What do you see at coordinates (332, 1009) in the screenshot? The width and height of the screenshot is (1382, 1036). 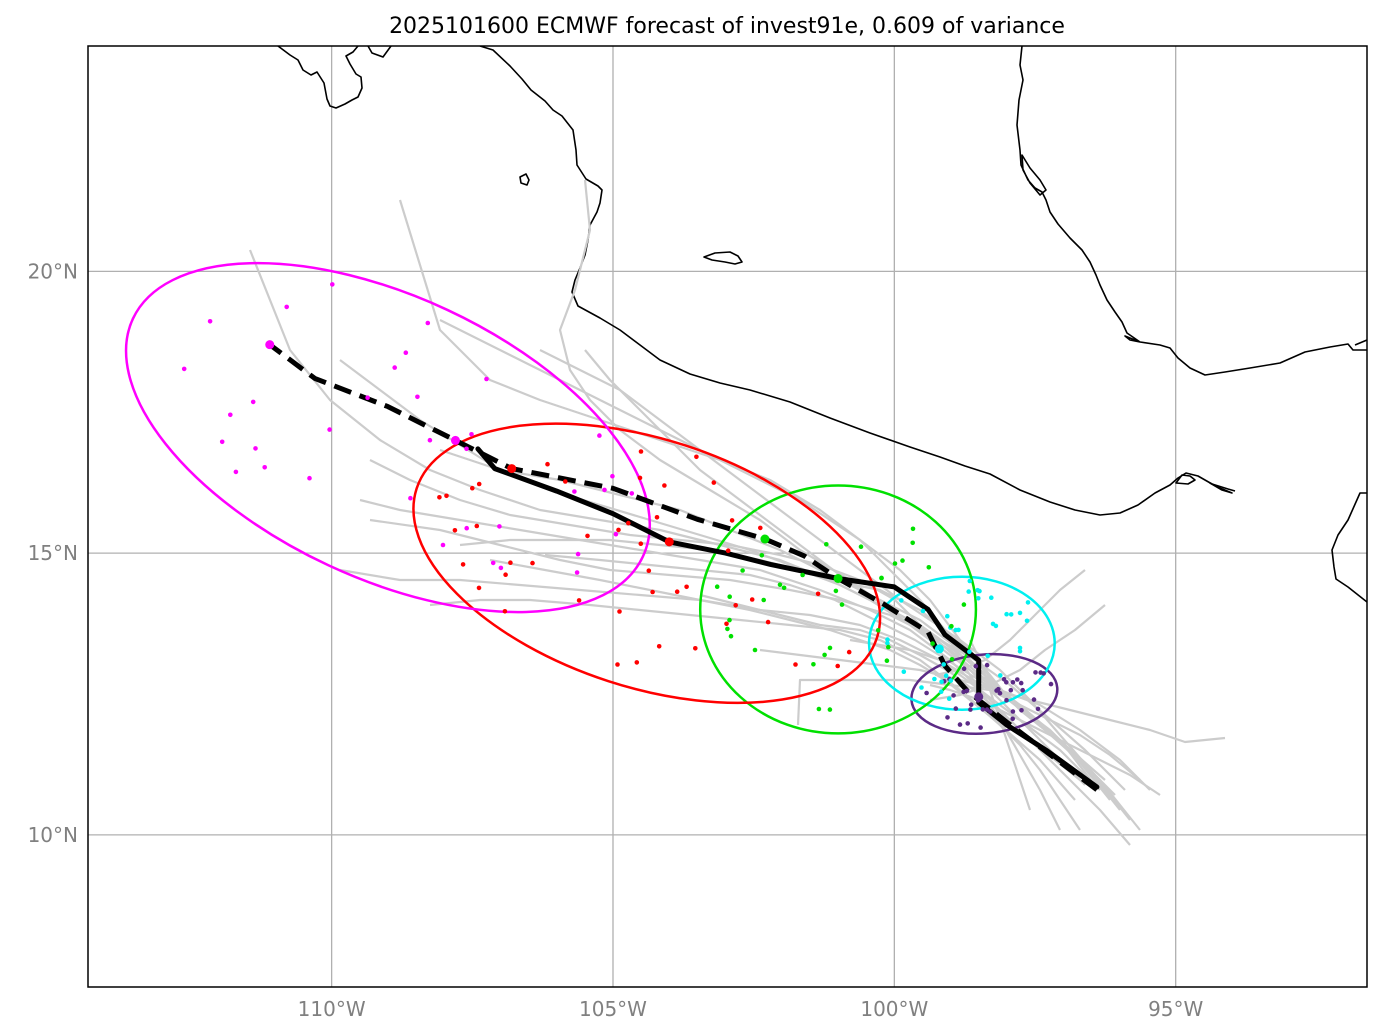 I see `lon-tick-label: 110°W` at bounding box center [332, 1009].